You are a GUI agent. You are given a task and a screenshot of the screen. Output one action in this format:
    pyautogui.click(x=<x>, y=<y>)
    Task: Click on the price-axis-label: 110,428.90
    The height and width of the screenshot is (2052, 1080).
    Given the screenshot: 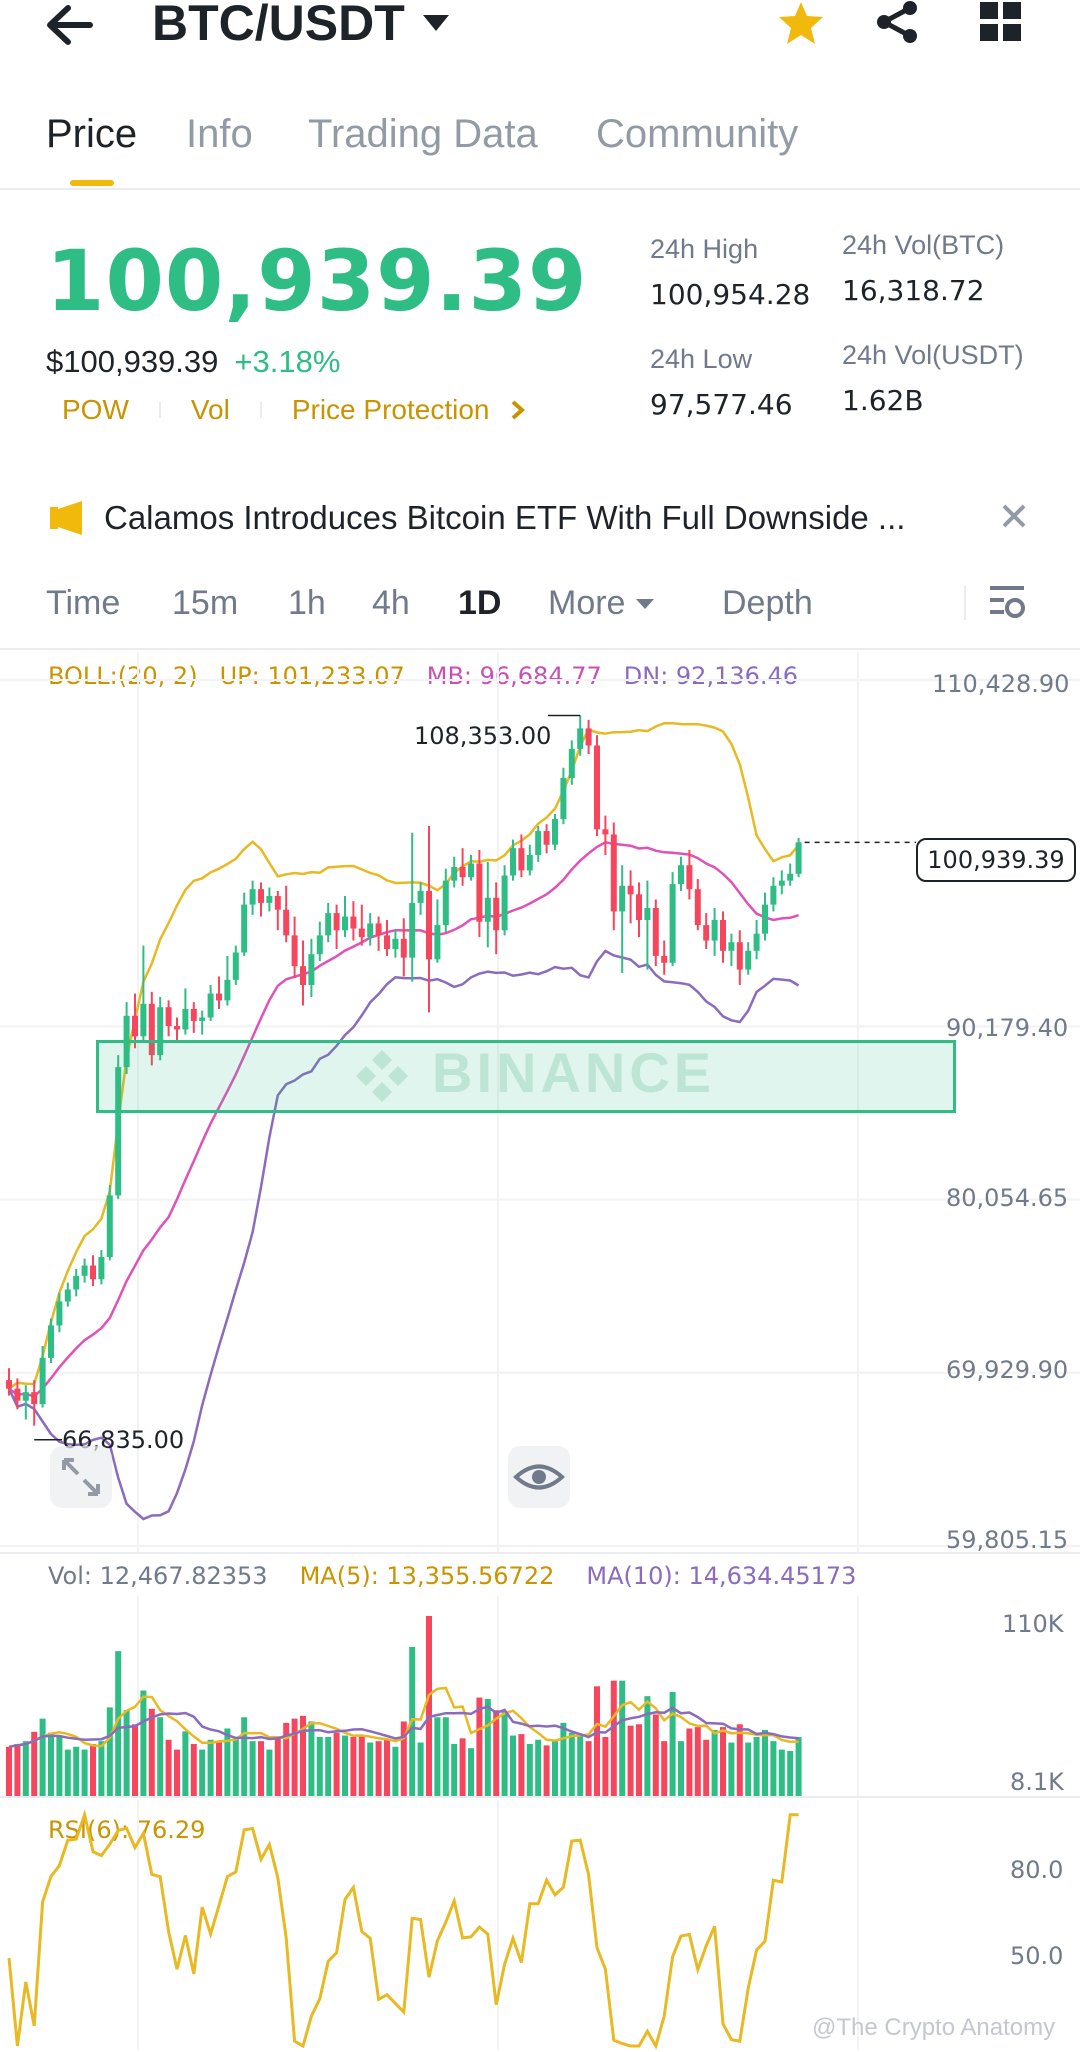 What is the action you would take?
    pyautogui.click(x=1001, y=684)
    